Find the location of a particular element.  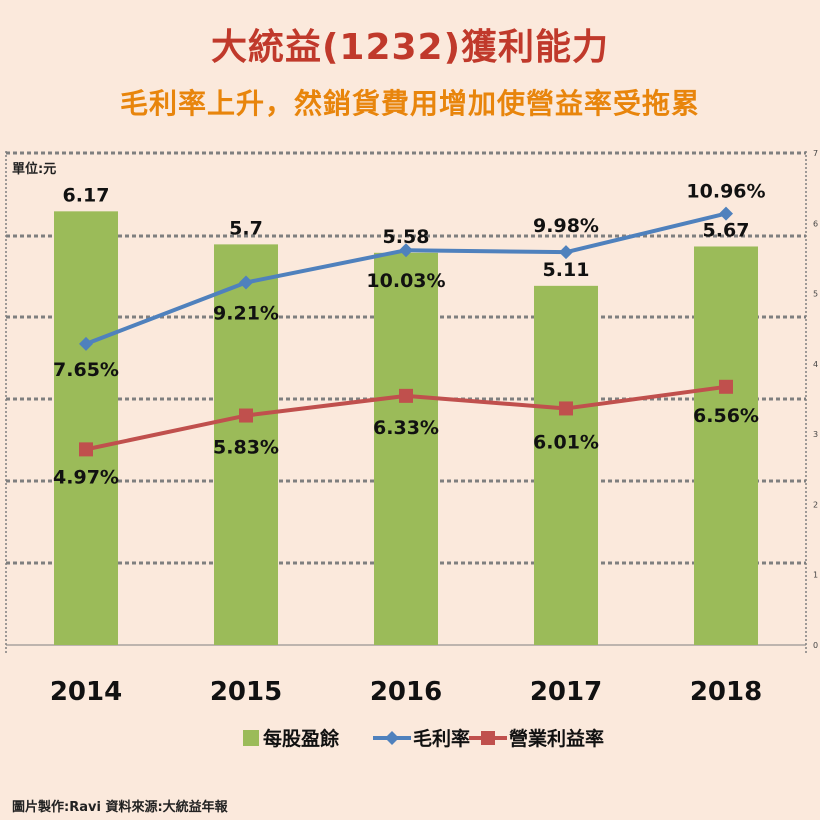

operating-margin-data-label-4: 6.56% is located at coordinates (726, 416).